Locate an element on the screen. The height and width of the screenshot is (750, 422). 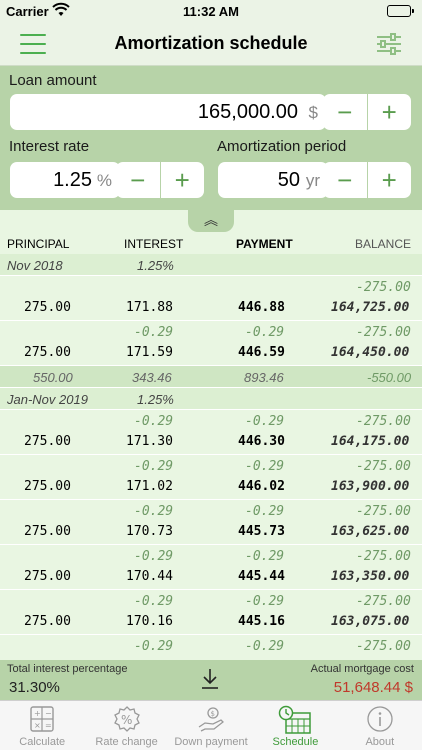
table-row: -0.29 -0.29 -275.00 is located at coordinates (211, 647).